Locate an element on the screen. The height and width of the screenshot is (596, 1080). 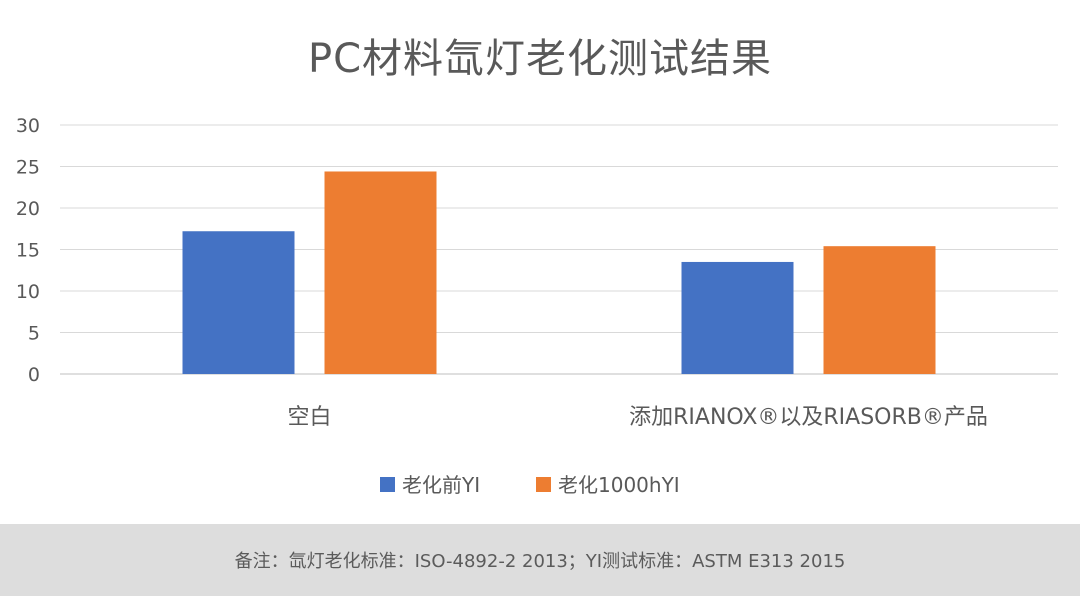
legend-label: 老化1000hYI is located at coordinates (619, 485).